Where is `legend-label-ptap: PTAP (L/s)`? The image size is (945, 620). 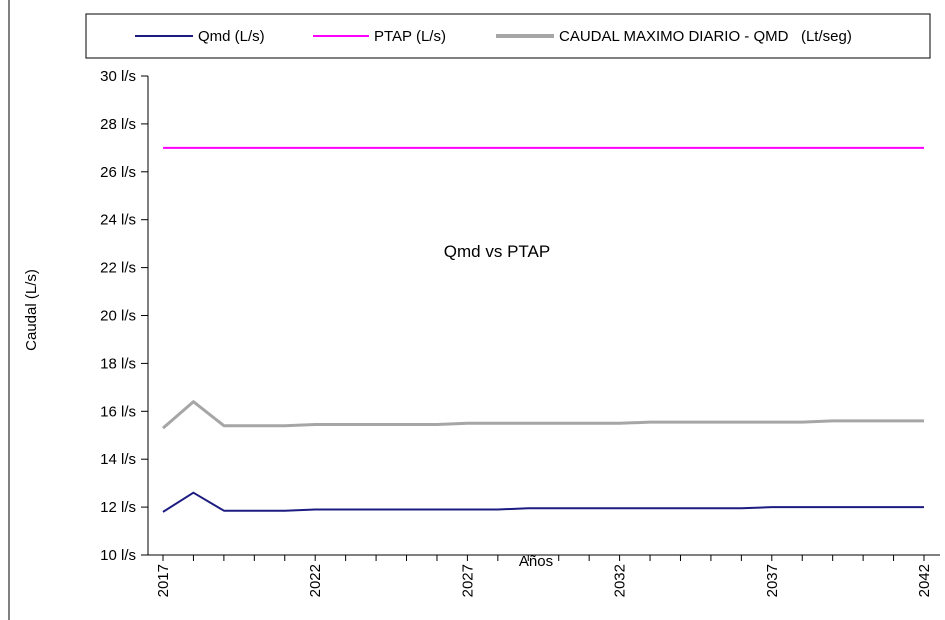 legend-label-ptap: PTAP (L/s) is located at coordinates (410, 36).